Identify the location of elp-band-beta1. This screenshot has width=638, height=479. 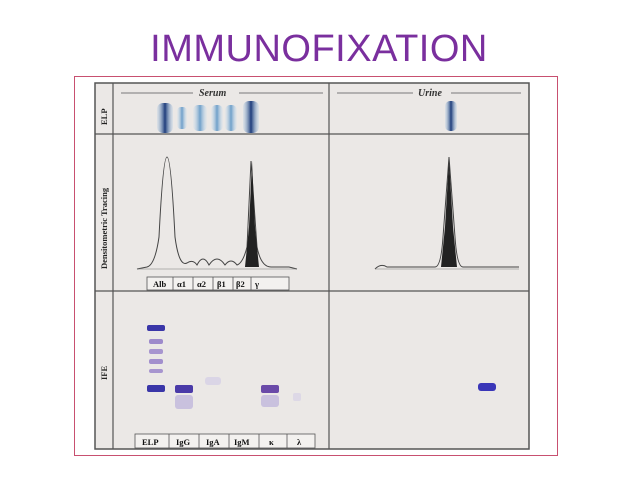
(217, 118).